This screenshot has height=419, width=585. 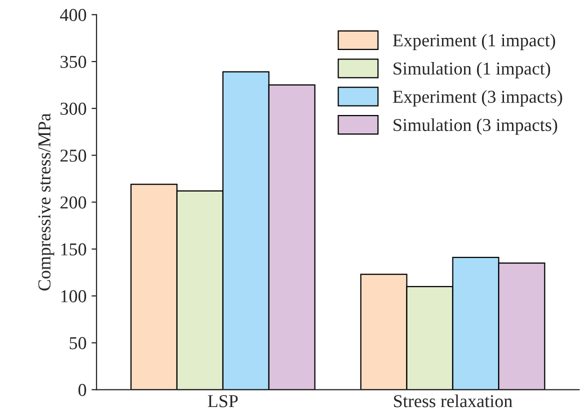 What do you see at coordinates (73, 296) in the screenshot?
I see `y-tick-label: 100` at bounding box center [73, 296].